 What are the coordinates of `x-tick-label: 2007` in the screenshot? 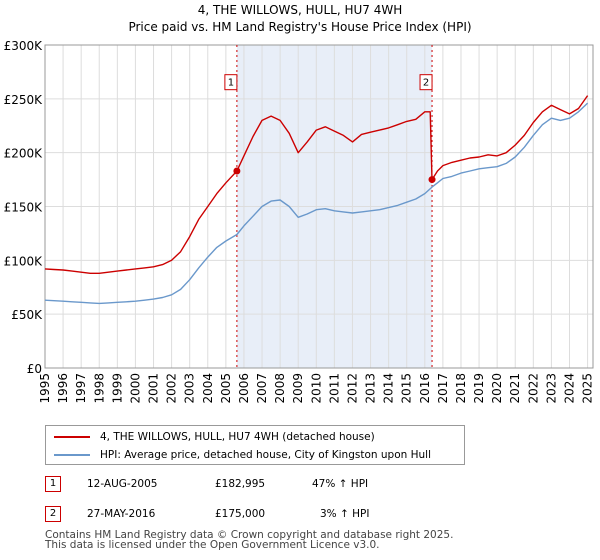 It's located at (262, 388).